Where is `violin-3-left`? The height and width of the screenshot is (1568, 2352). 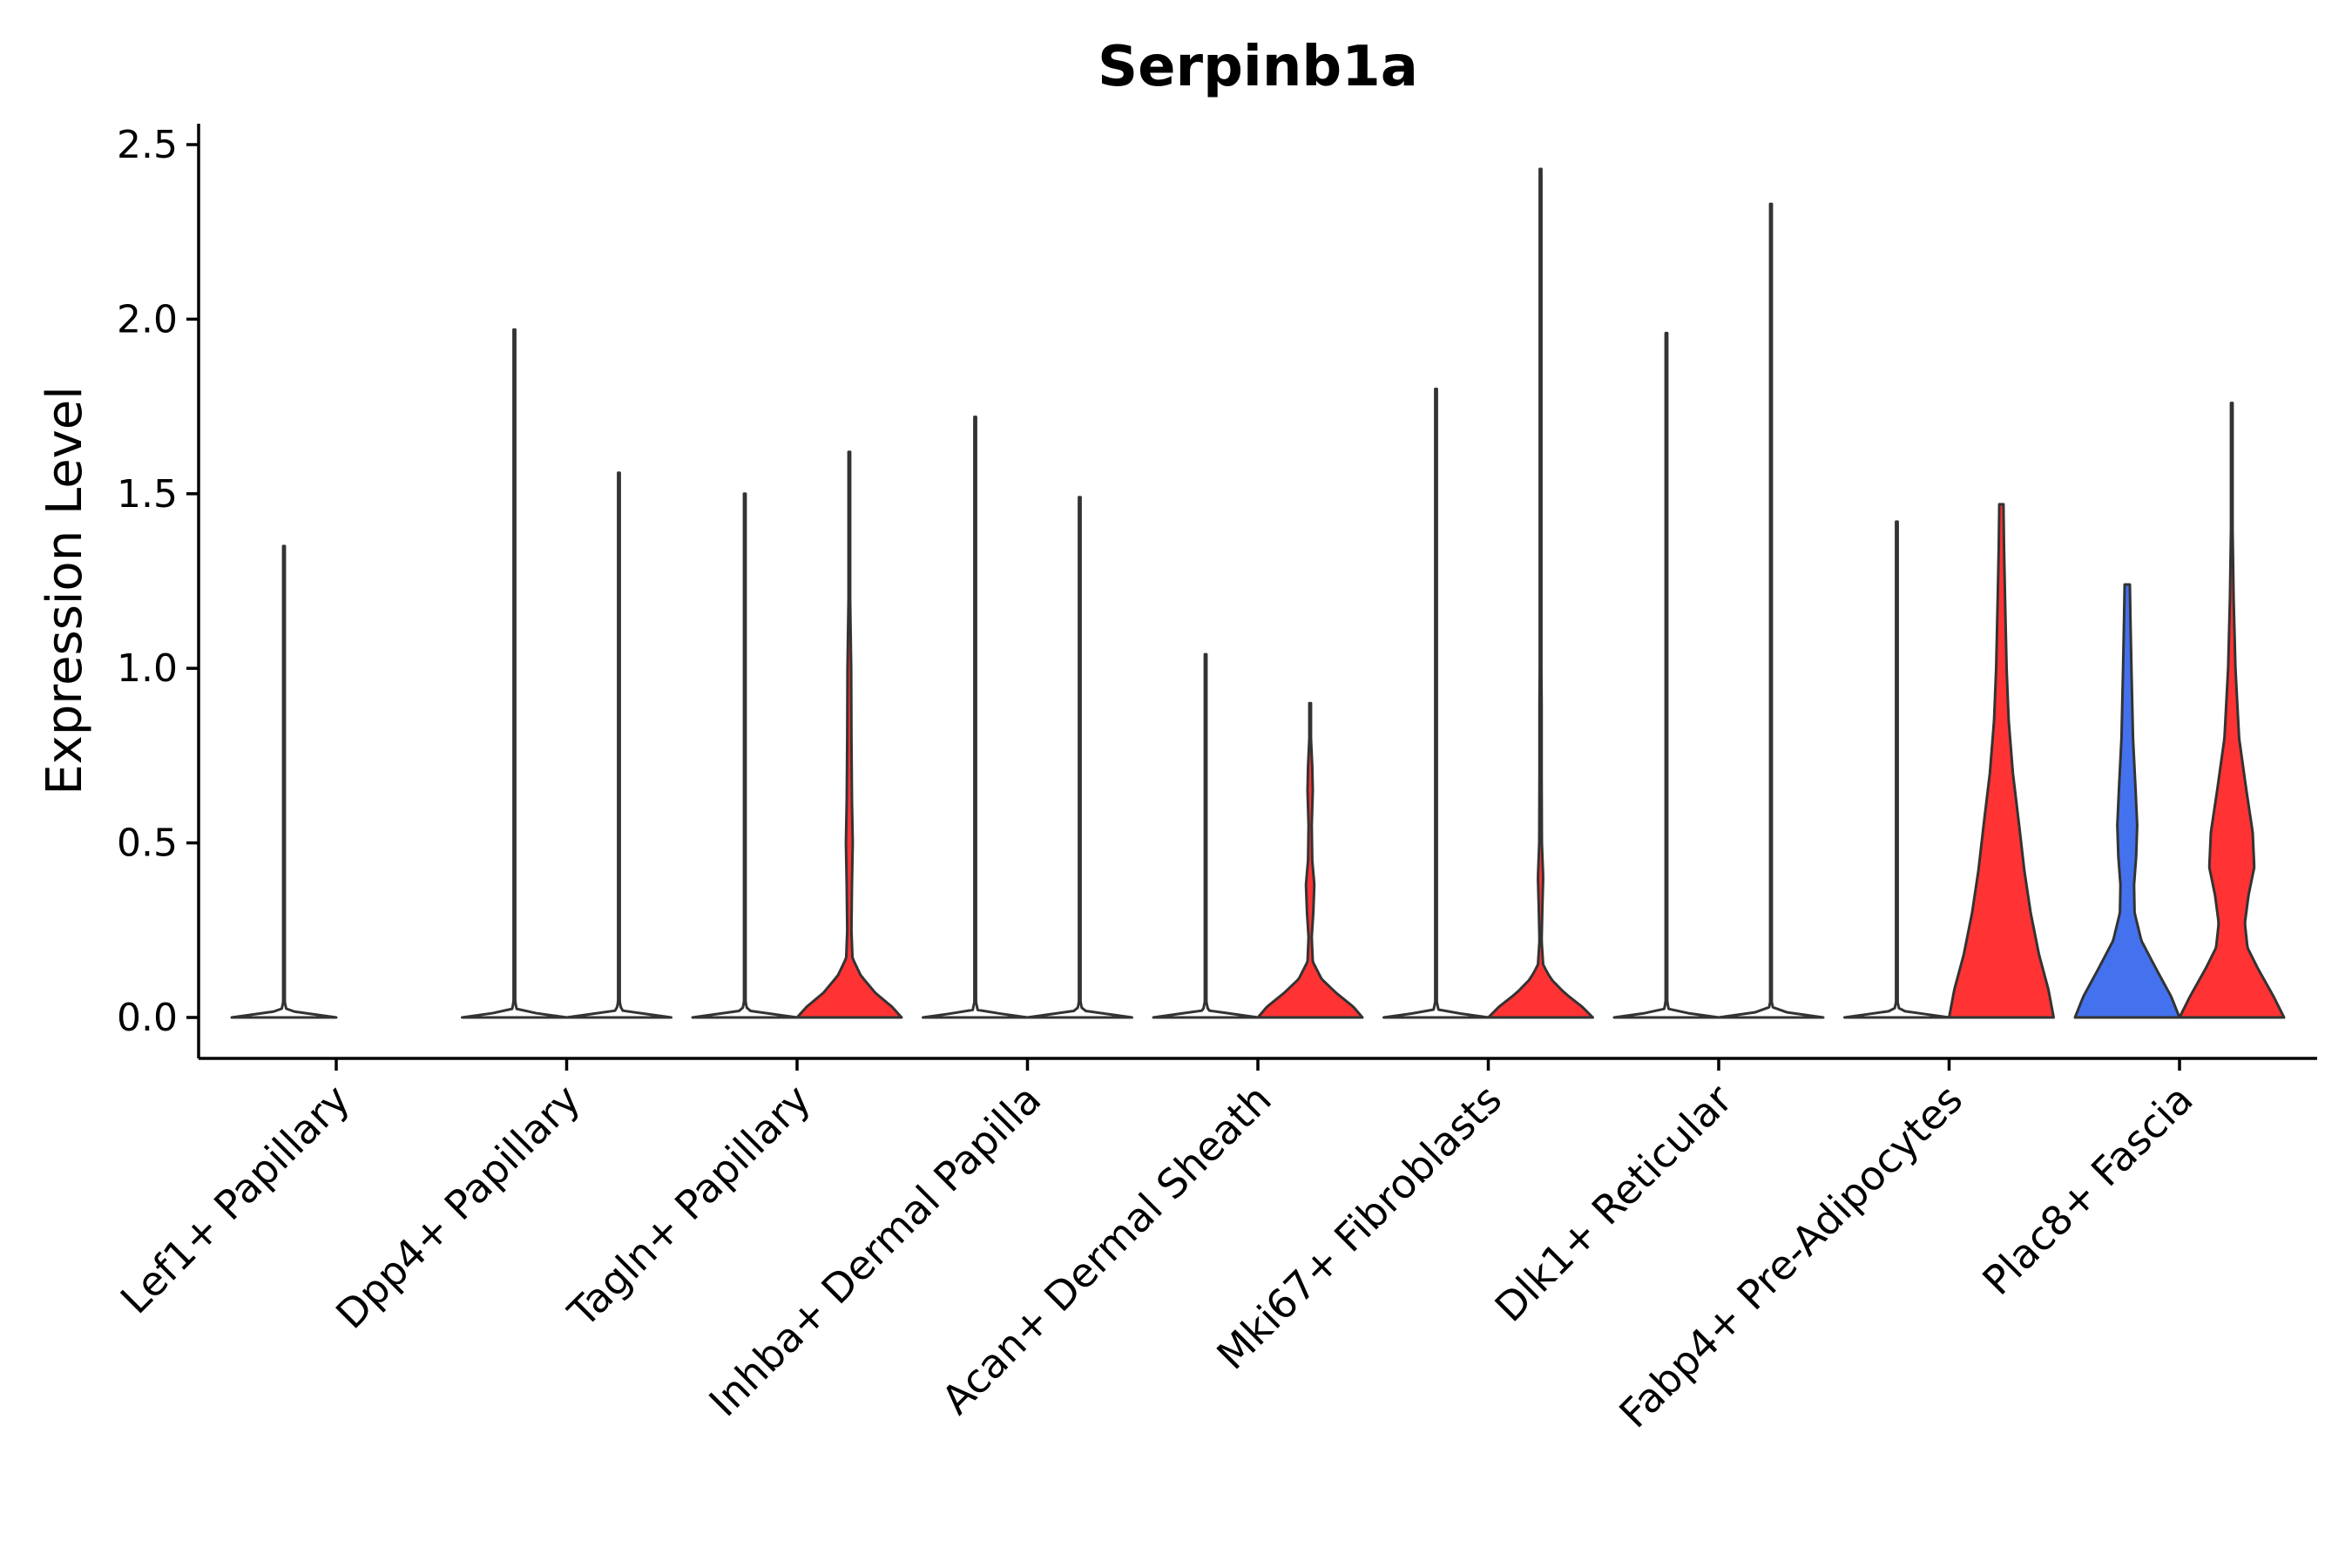 violin-3-left is located at coordinates (745, 756).